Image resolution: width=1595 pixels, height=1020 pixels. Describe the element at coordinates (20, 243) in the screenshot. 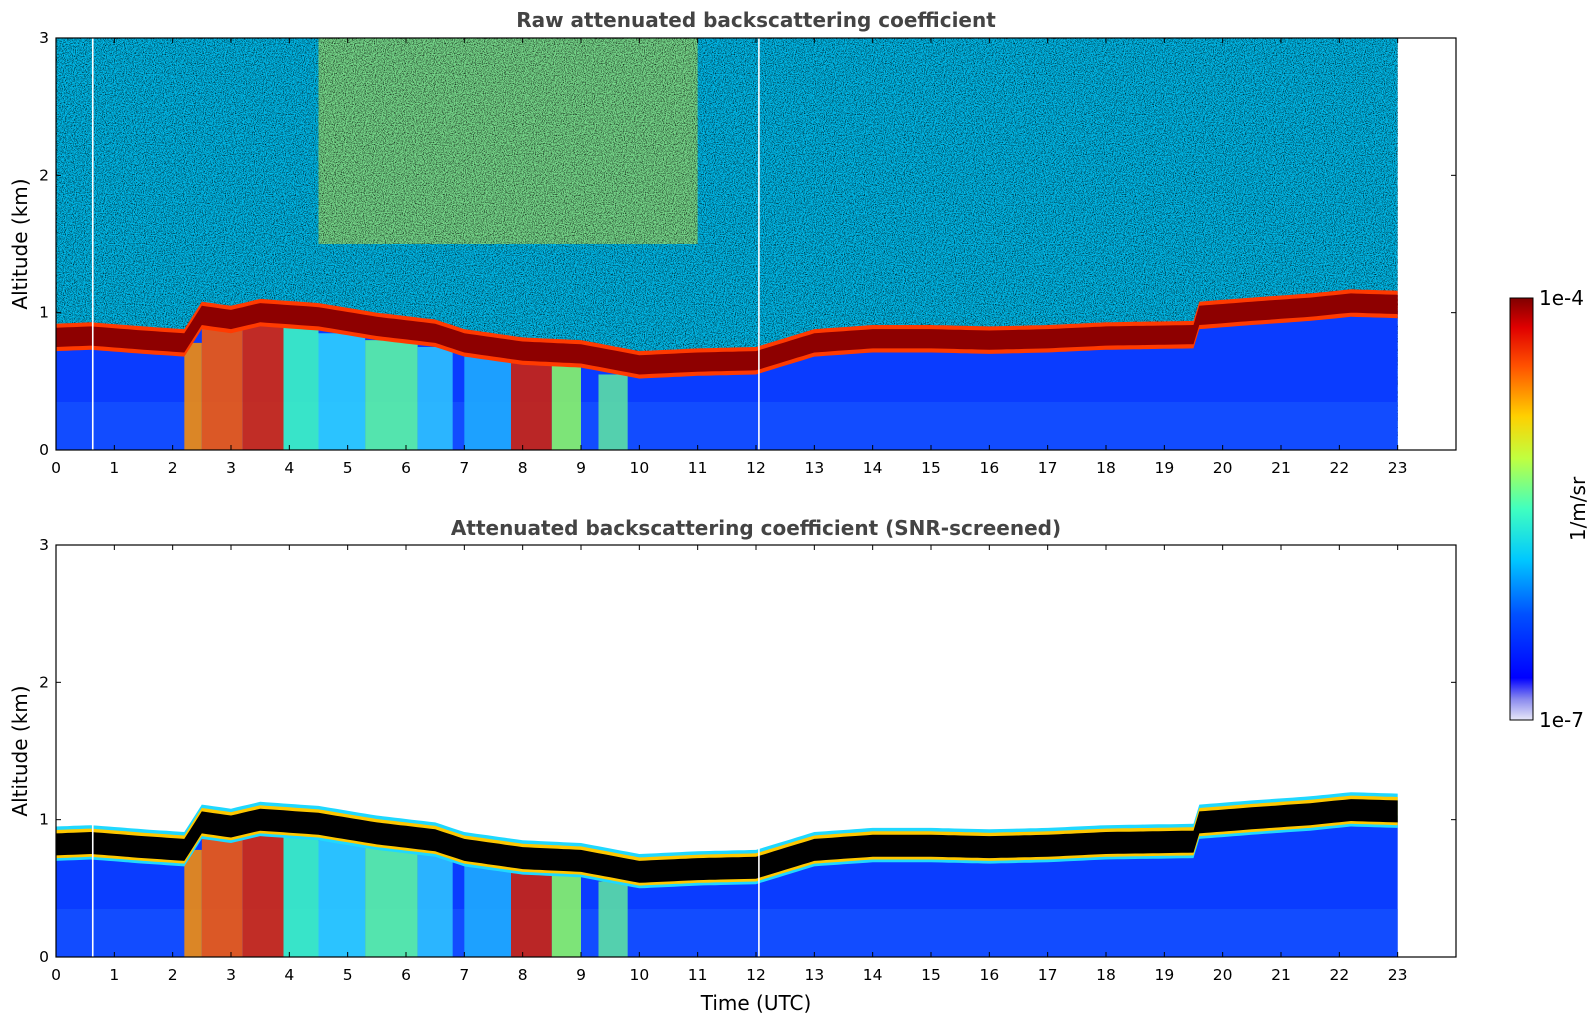

I see `panel1-y-axis-label: Altitude (km)` at that location.